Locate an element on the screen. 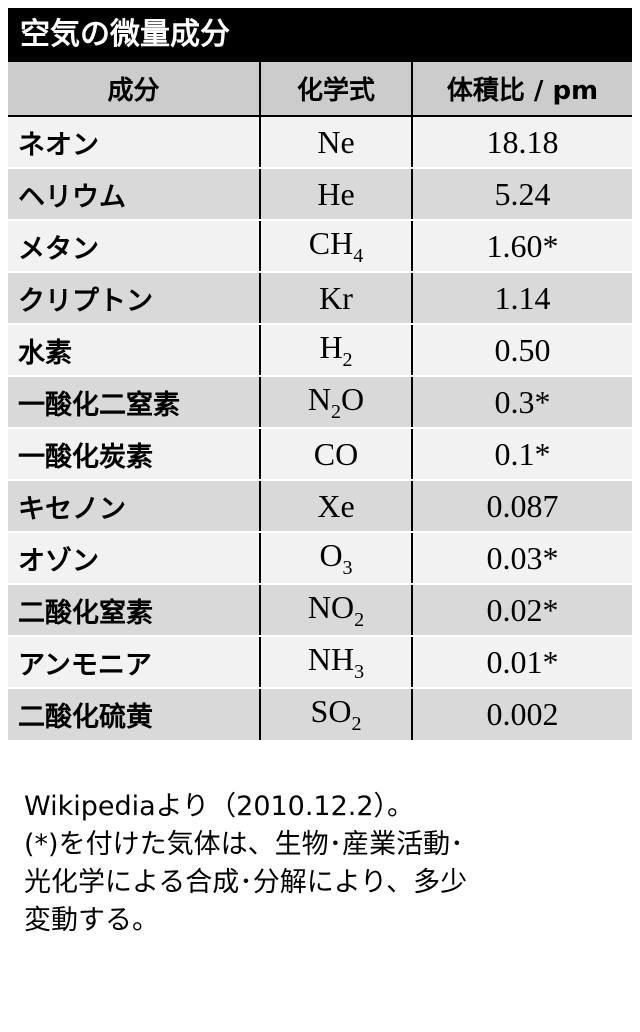  chemical-formula: Ne is located at coordinates (336, 142).